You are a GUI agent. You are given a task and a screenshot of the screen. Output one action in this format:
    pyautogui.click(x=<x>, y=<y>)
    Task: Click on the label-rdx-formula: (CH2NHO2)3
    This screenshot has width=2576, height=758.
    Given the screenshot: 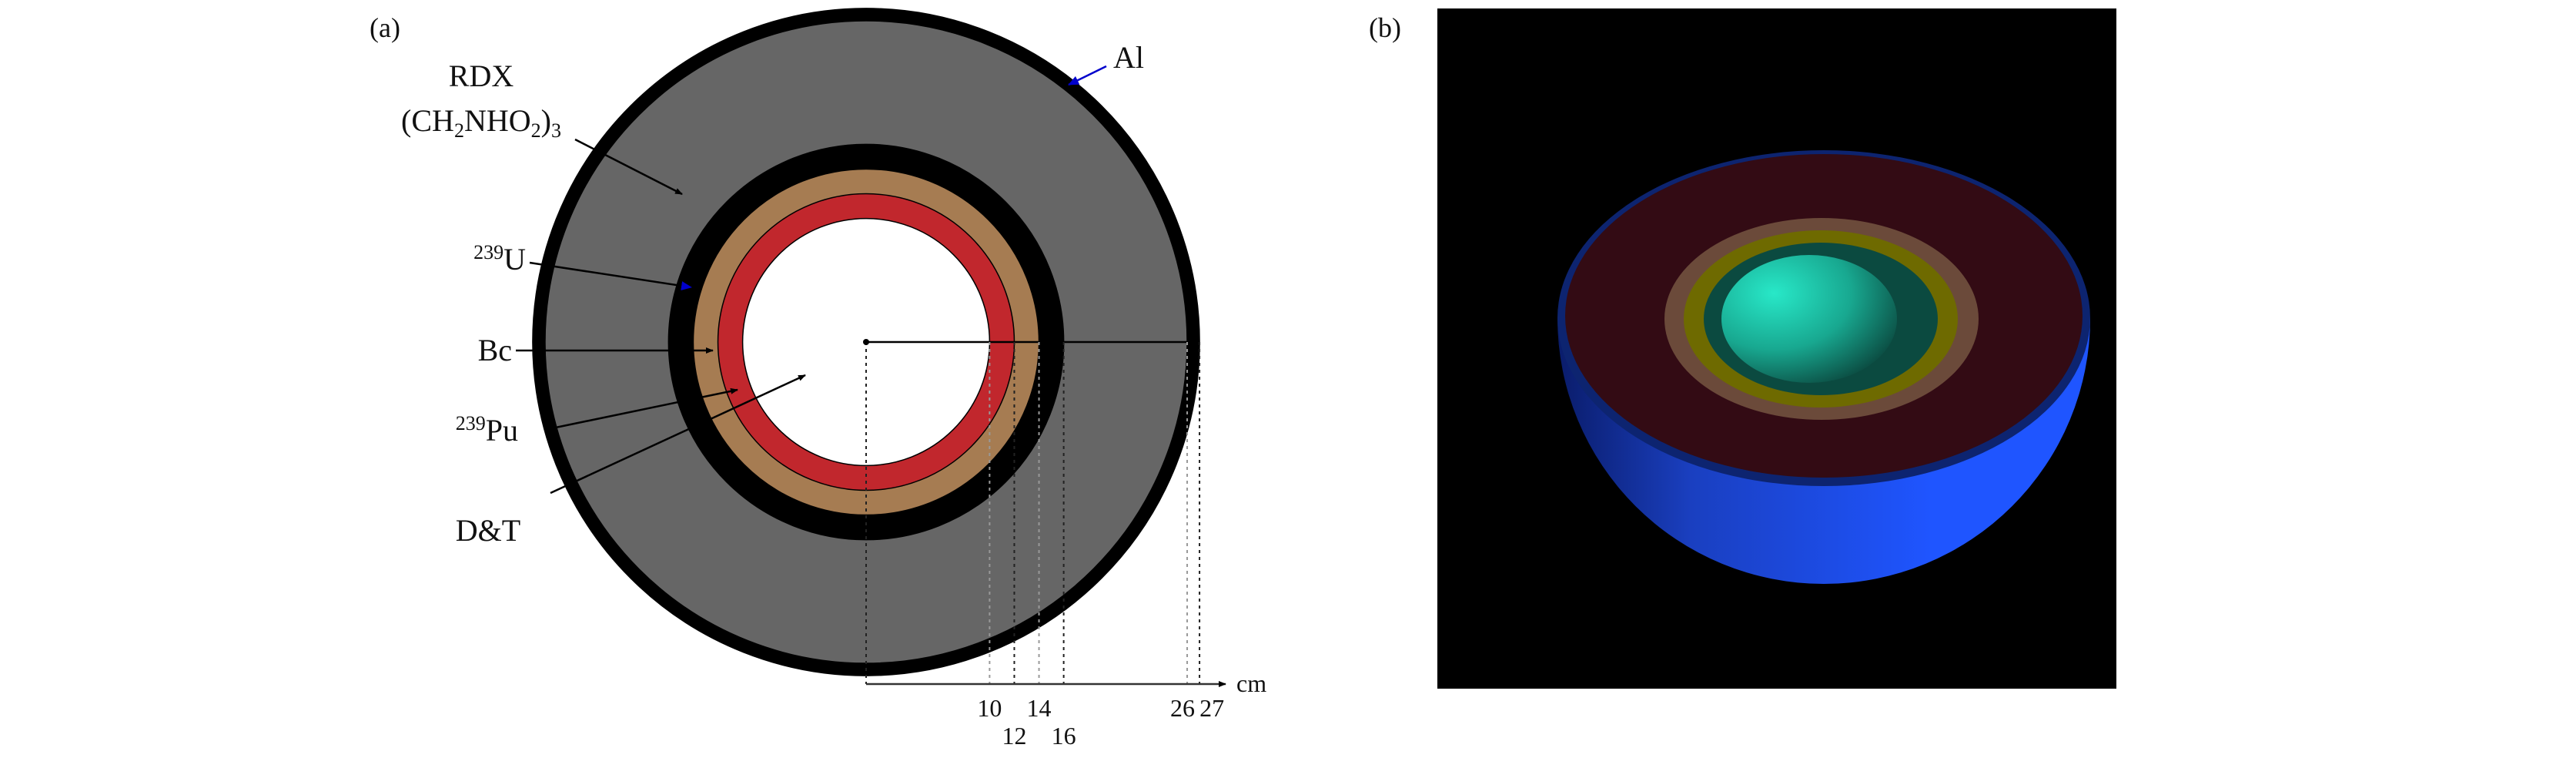 What is the action you would take?
    pyautogui.click(x=481, y=123)
    